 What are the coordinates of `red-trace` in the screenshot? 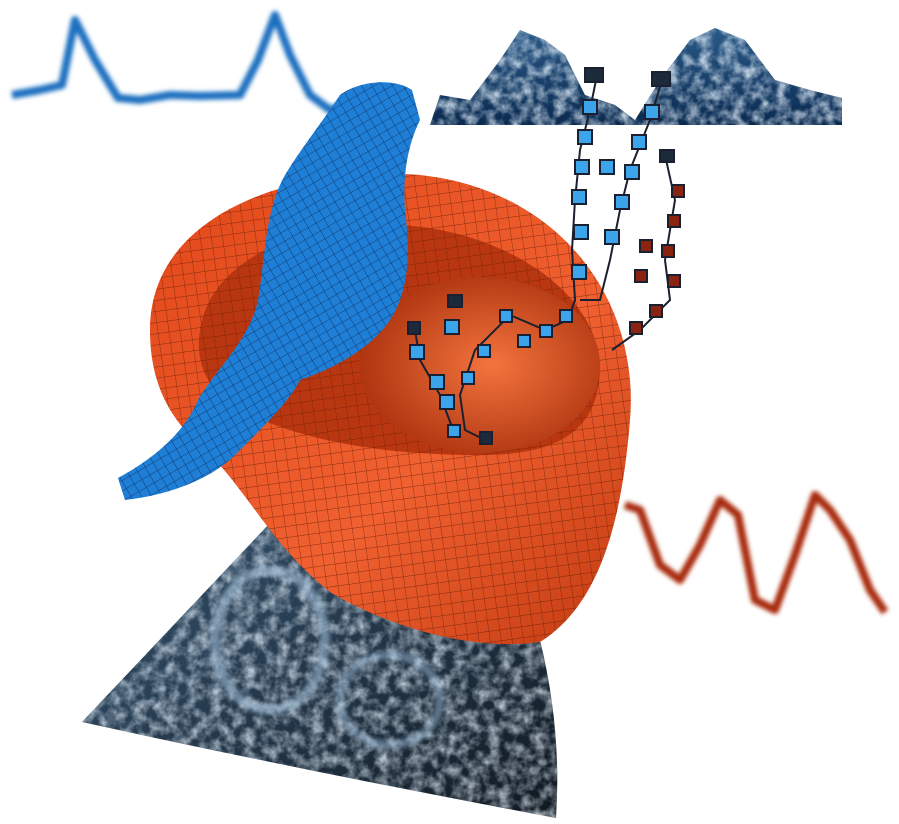 It's located at (756, 553).